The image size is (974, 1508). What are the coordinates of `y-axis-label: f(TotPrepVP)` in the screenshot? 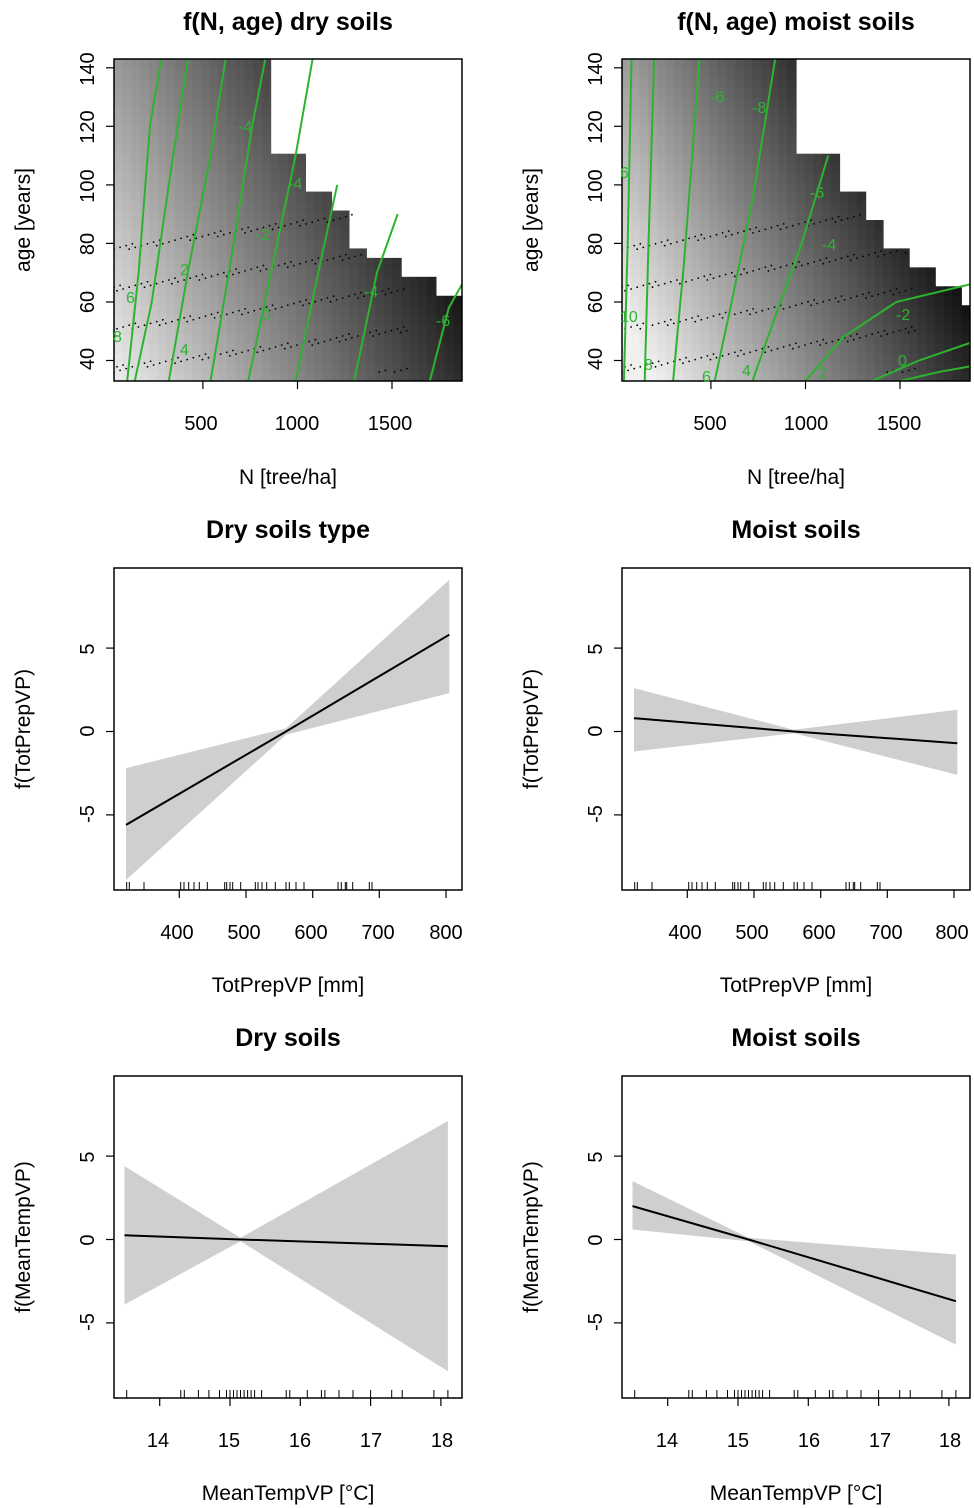 It's located at (531, 729).